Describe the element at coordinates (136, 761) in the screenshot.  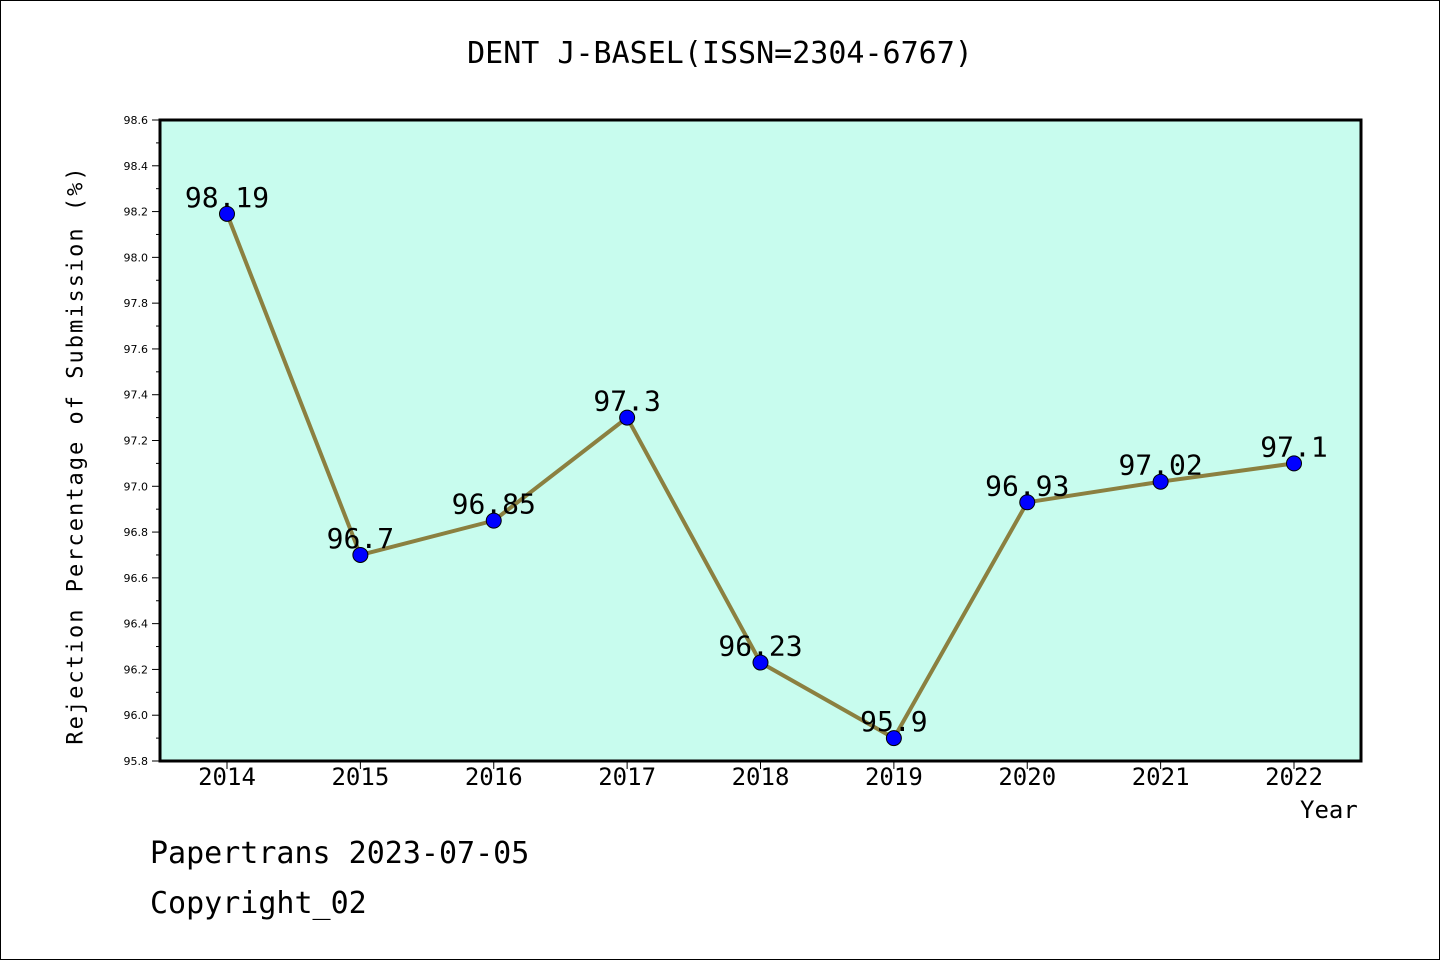
I see `y-tick-label: 95.8` at that location.